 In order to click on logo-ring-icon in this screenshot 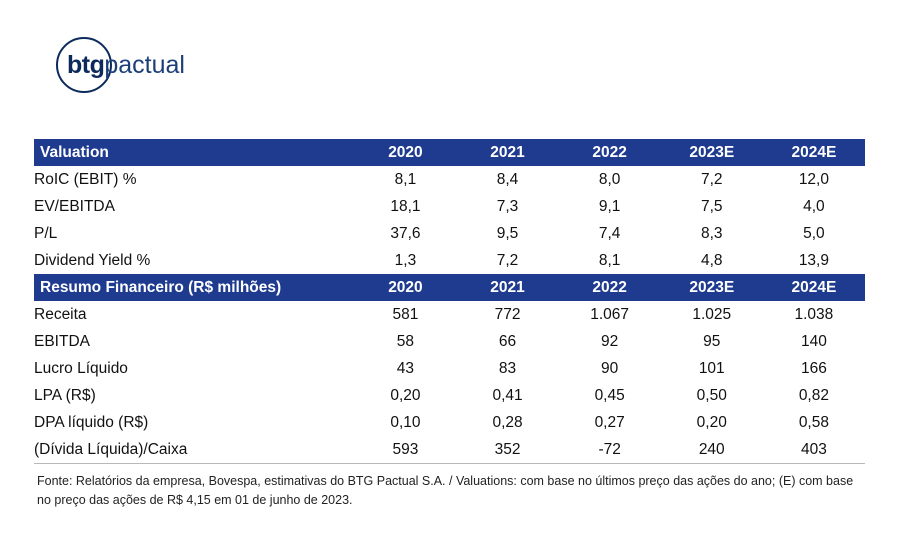, I will do `click(84, 65)`.